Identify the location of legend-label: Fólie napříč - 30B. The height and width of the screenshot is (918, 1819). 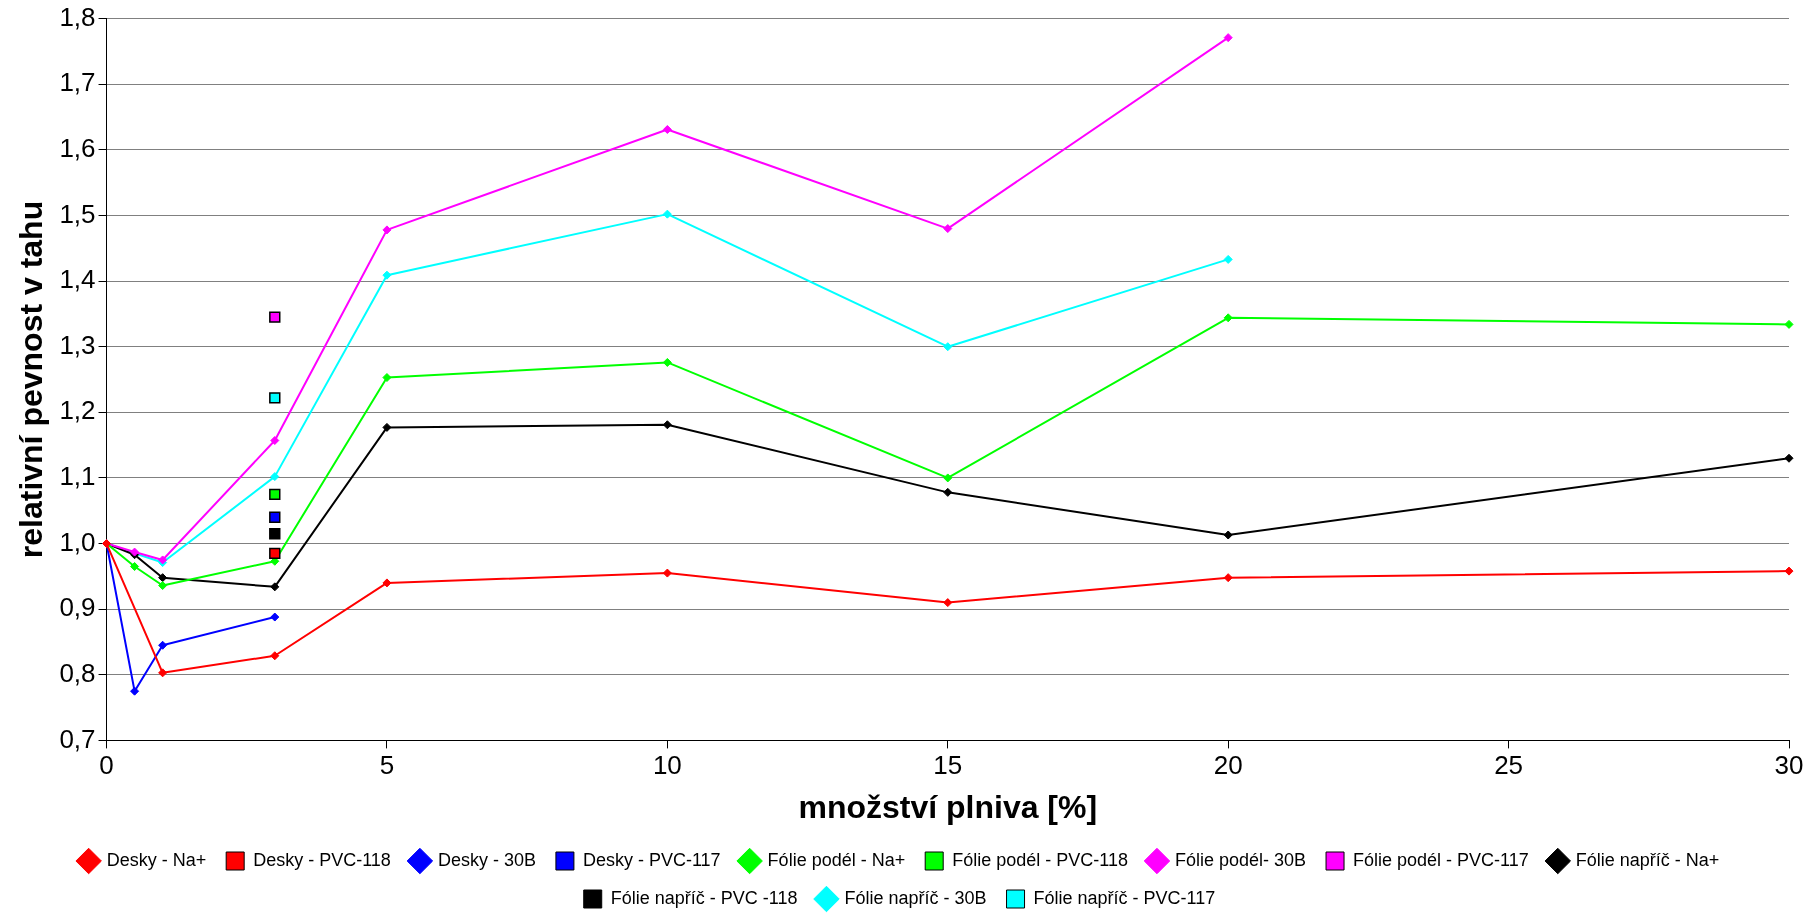
(915, 897).